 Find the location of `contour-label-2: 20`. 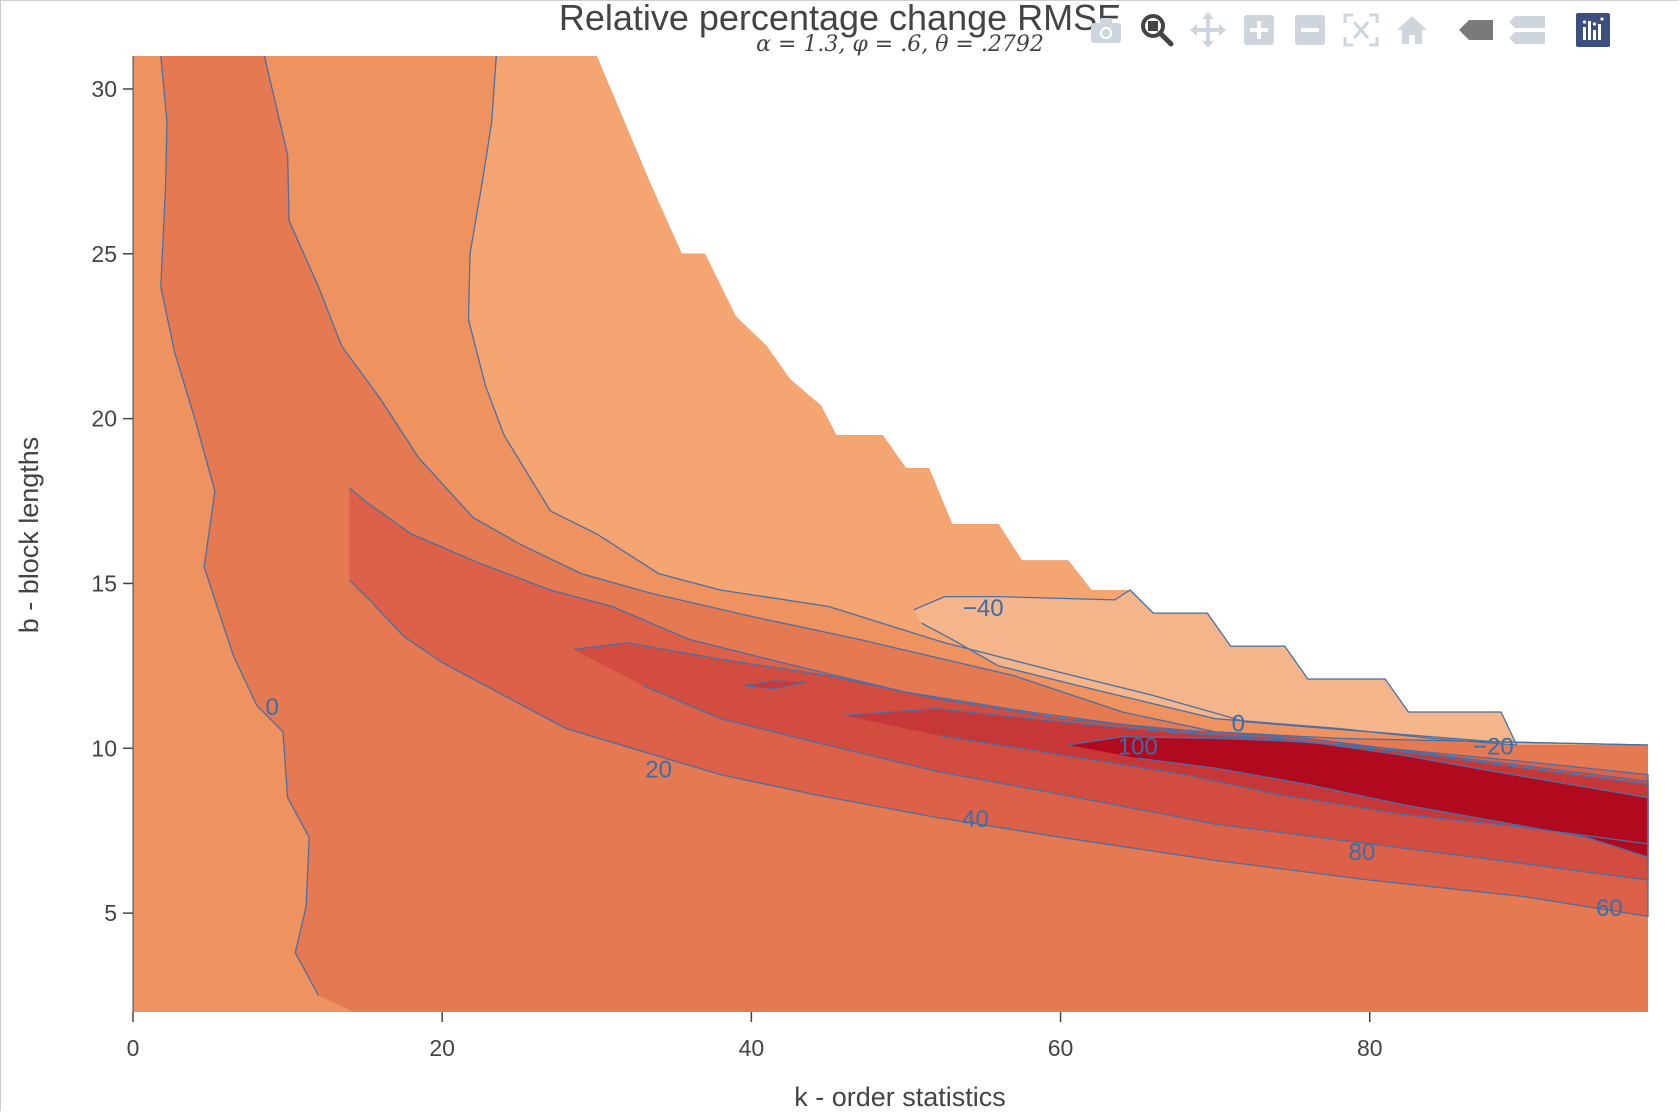

contour-label-2: 20 is located at coordinates (658, 770).